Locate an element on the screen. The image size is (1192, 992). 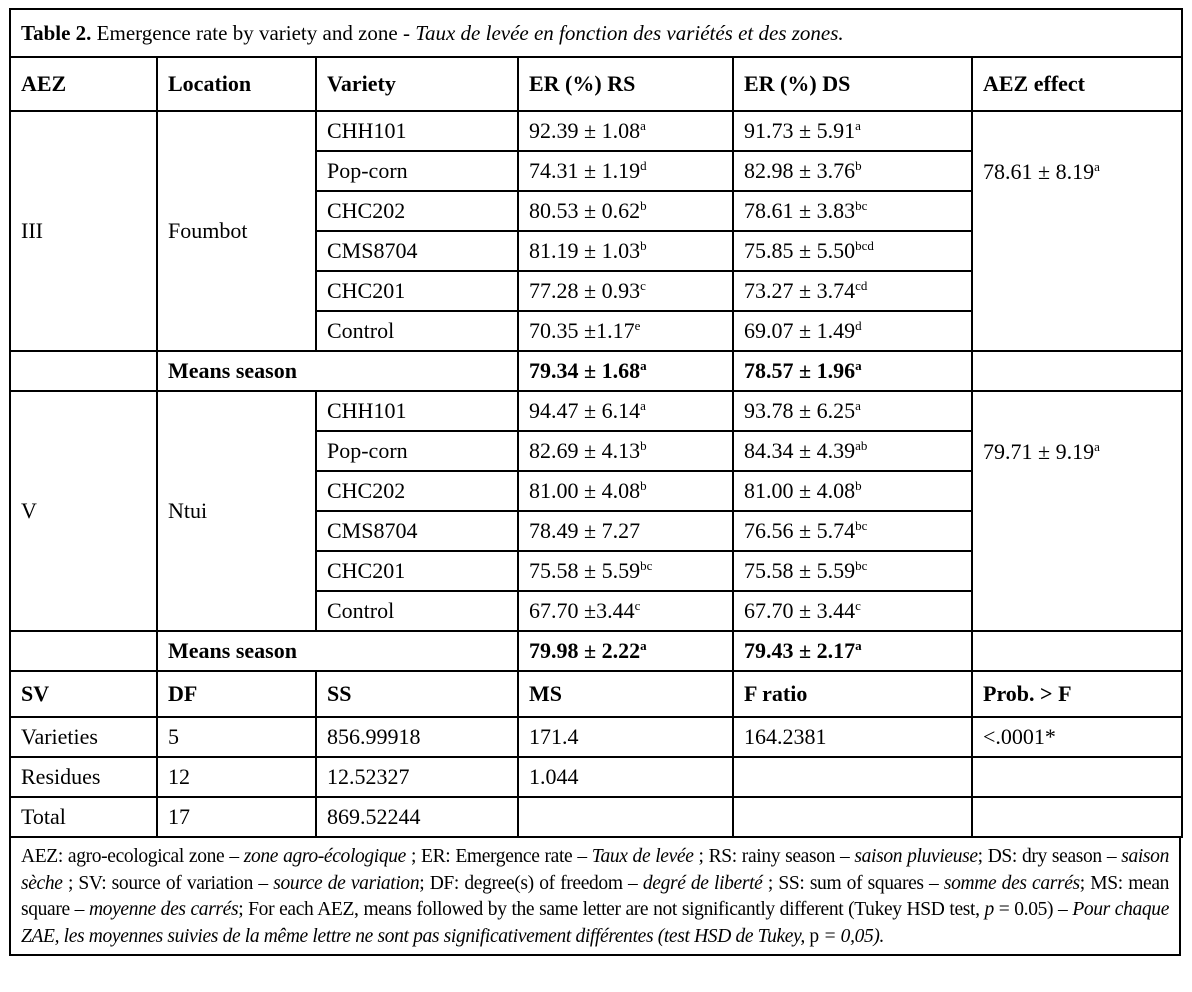
variety-cell: CHC202 is located at coordinates (417, 491).